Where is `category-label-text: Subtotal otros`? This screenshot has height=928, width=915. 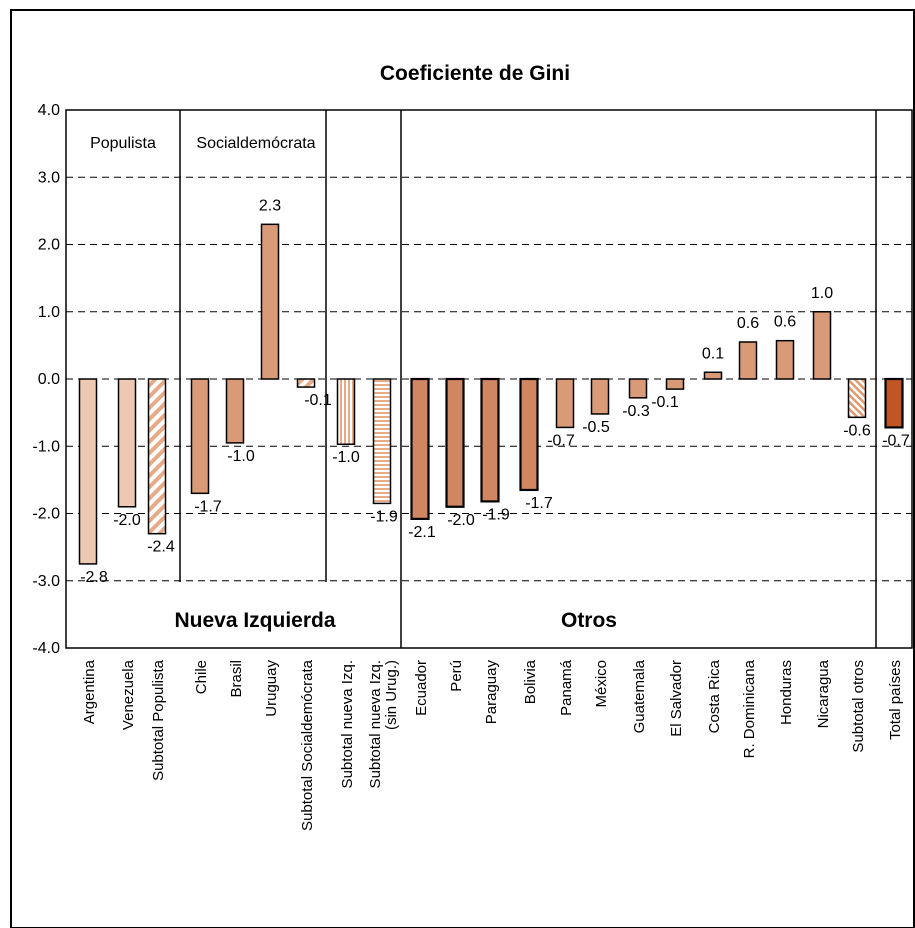
category-label-text: Subtotal otros is located at coordinates (858, 706).